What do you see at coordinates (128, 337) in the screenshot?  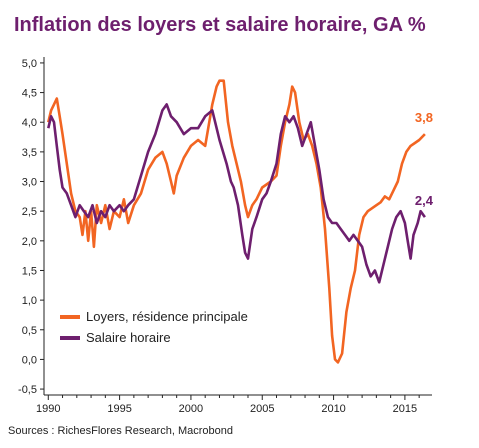 I see `legend-label: Salaire horaire` at bounding box center [128, 337].